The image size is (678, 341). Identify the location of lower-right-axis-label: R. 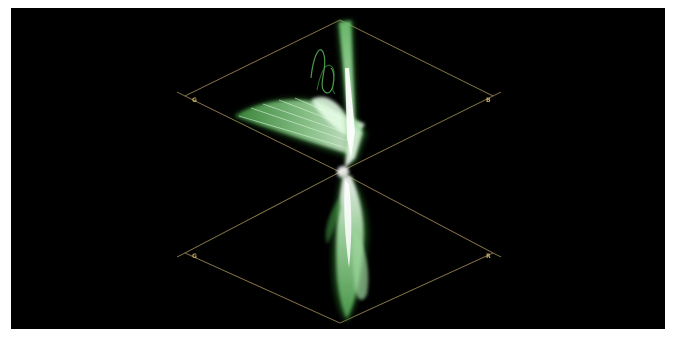
(488, 256).